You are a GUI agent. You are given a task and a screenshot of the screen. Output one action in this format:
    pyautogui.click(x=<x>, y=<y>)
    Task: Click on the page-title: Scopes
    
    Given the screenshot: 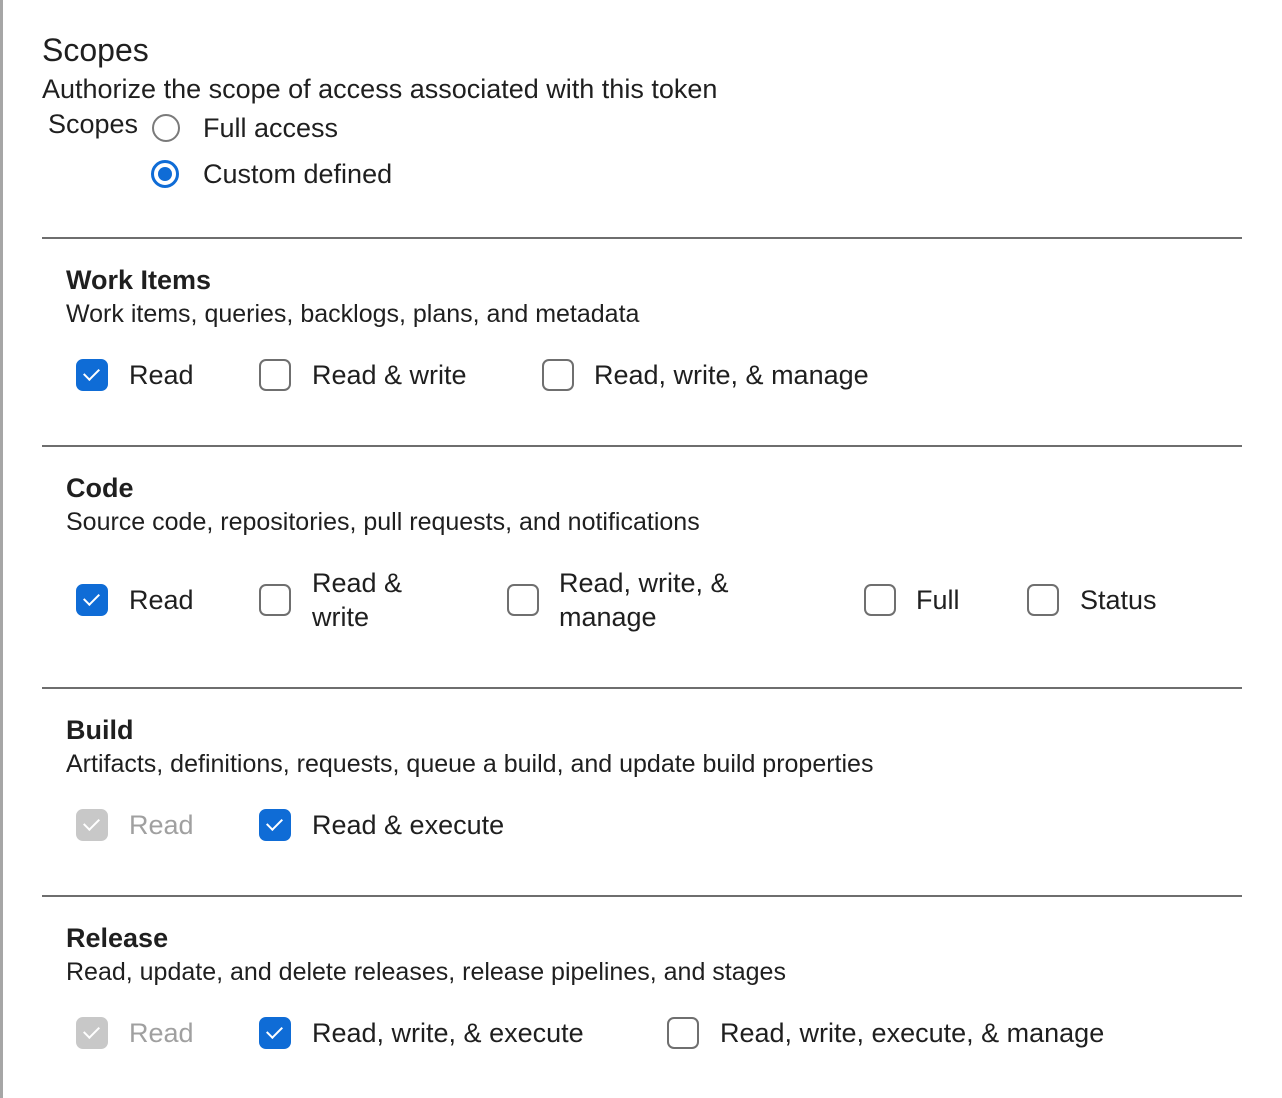 What is the action you would take?
    pyautogui.click(x=95, y=50)
    